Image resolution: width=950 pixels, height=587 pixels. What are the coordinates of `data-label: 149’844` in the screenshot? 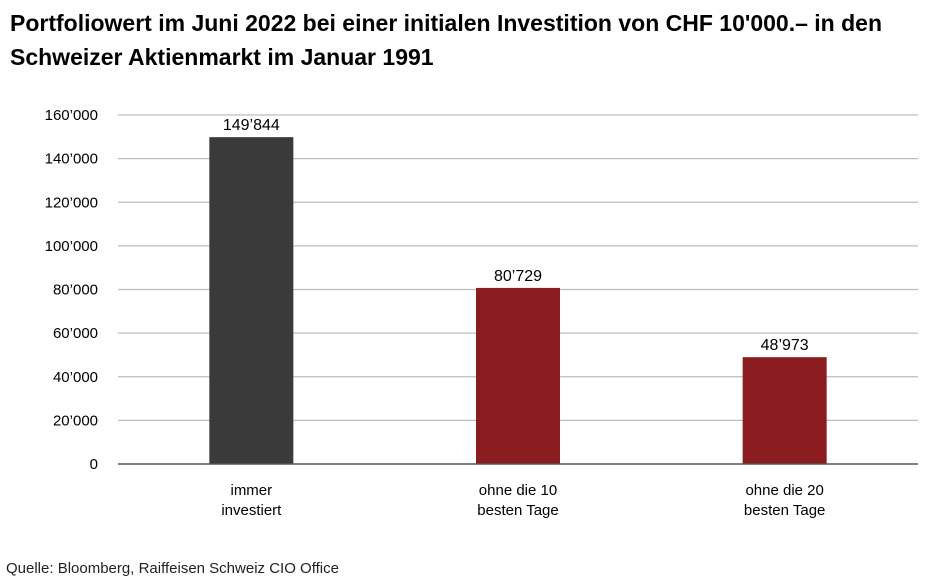 It's located at (251, 125).